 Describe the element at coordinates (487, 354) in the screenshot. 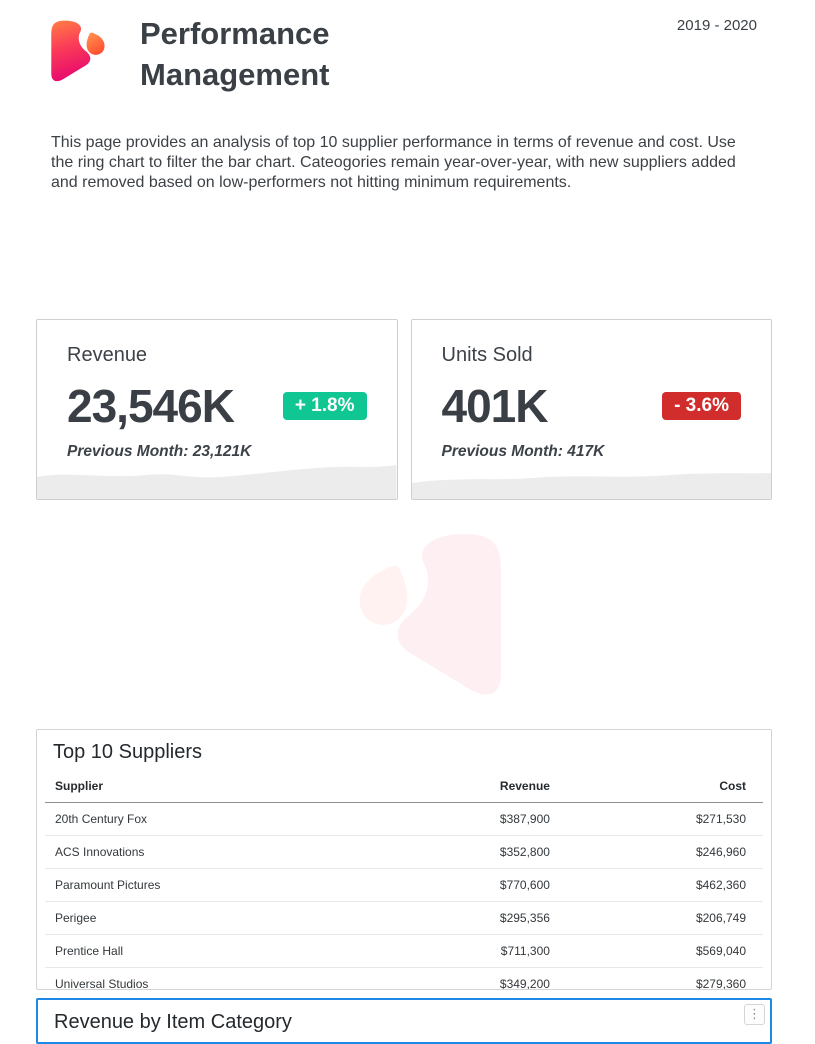

I see `kpi-title: Units Sold` at that location.